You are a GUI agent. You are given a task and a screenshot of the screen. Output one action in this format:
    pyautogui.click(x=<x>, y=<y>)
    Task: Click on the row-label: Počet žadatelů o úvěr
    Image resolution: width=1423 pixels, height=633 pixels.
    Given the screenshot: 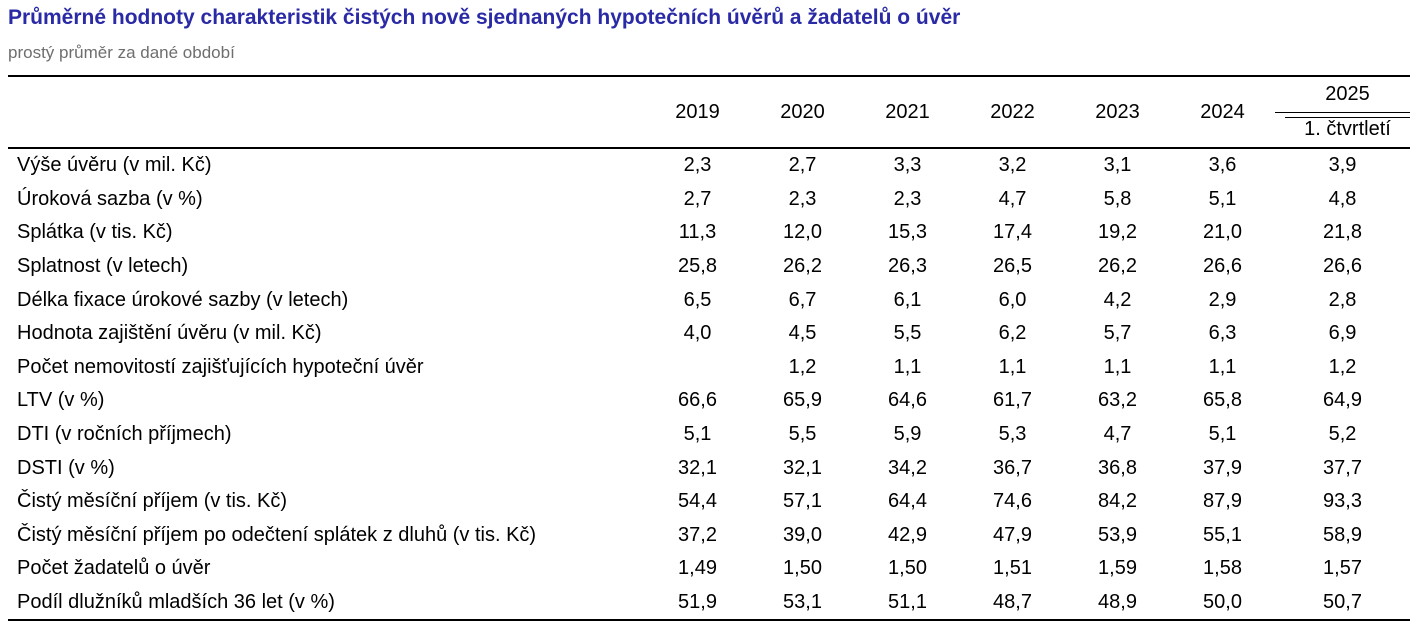 What is the action you would take?
    pyautogui.click(x=114, y=568)
    